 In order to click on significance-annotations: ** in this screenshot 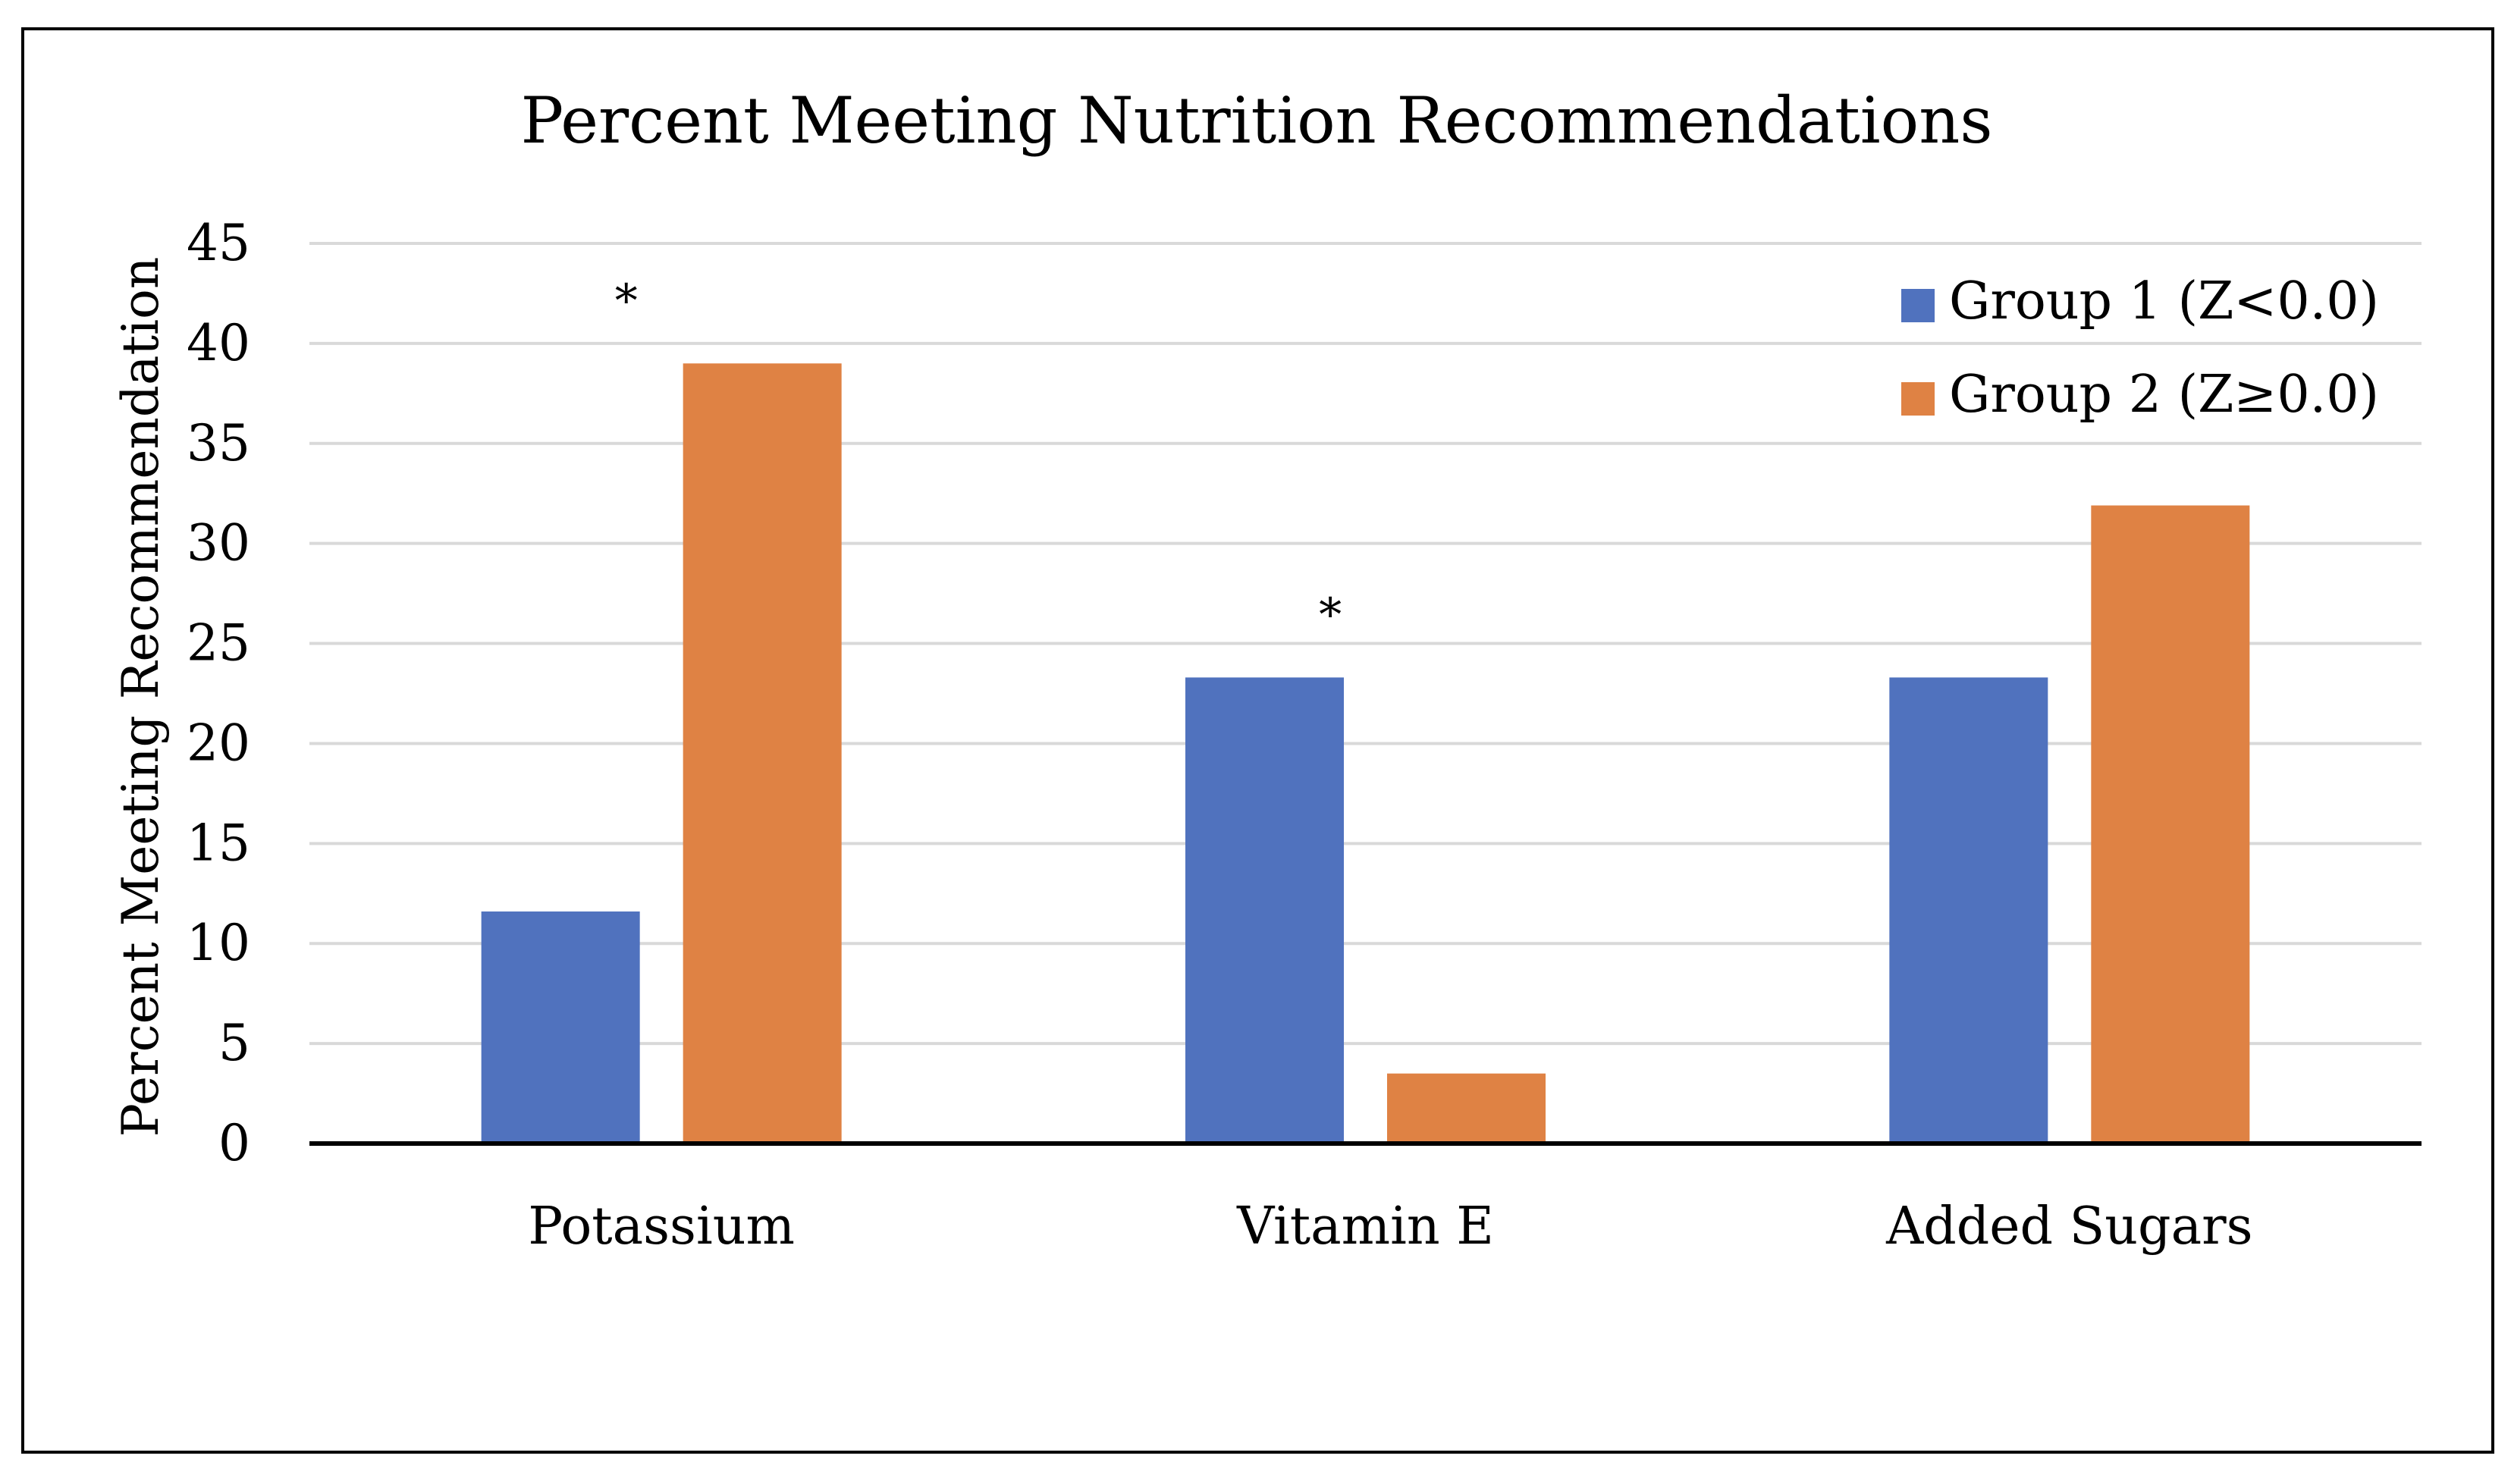, I will do `click(978, 458)`.